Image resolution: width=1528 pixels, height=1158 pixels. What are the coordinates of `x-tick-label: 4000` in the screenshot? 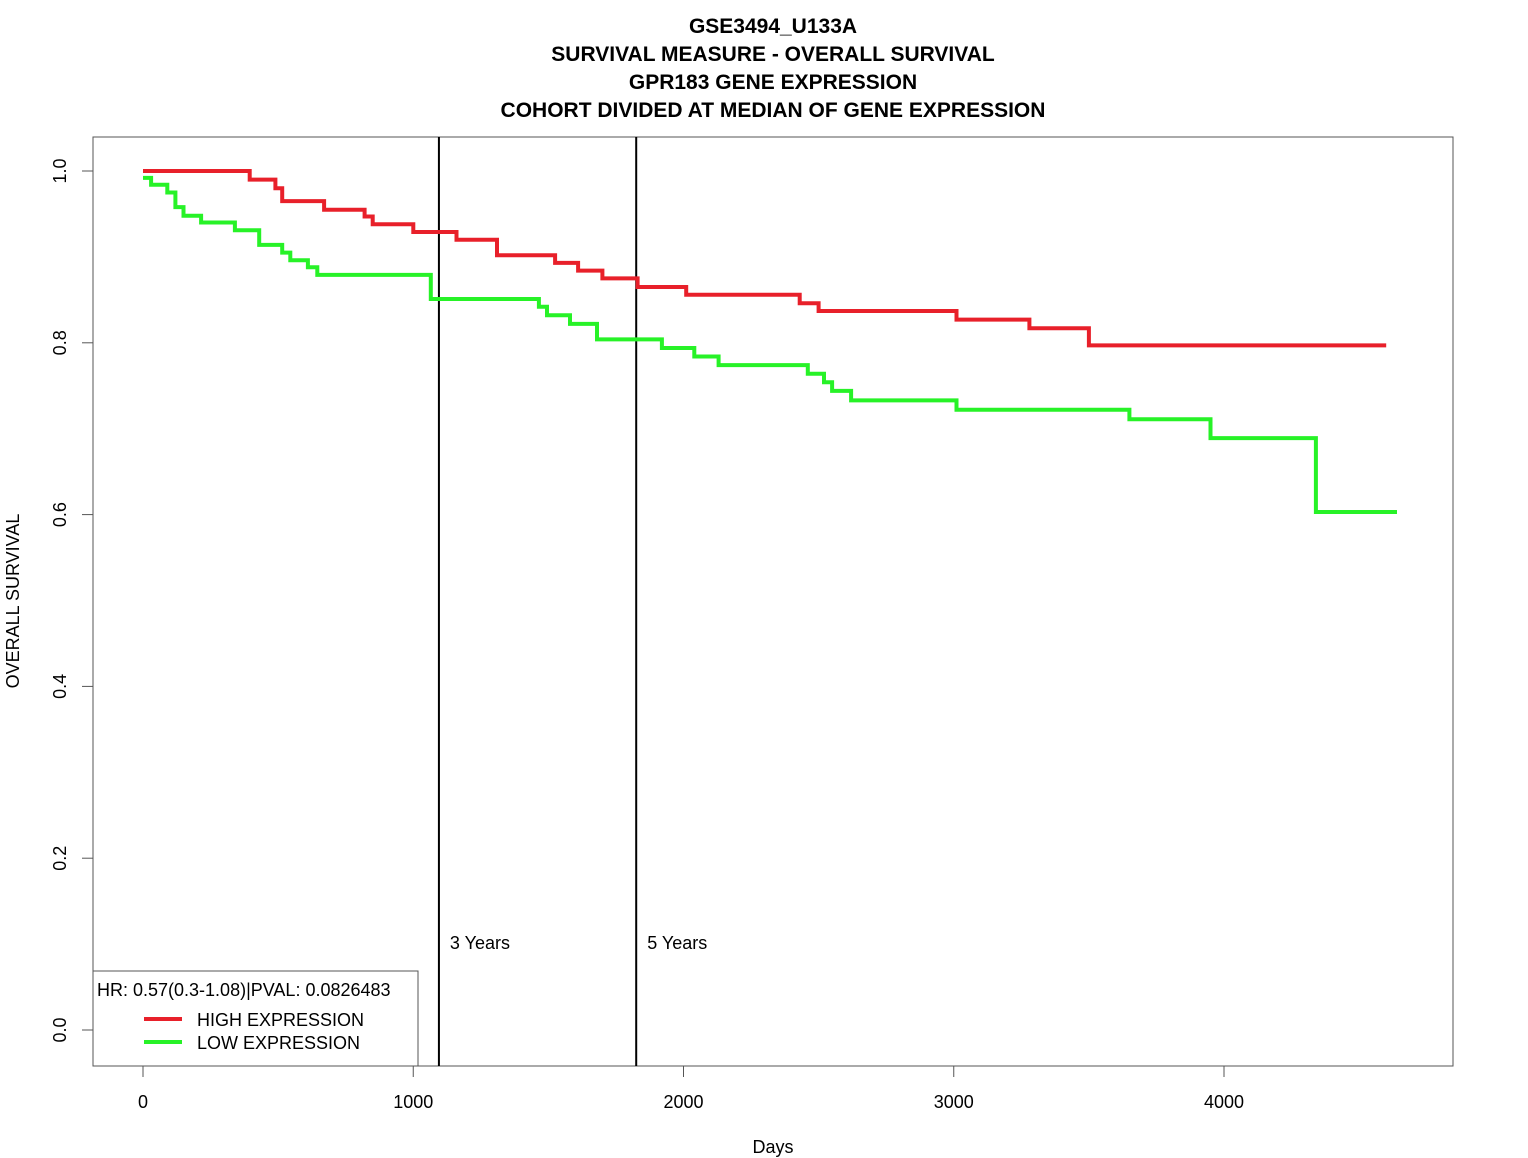 It's located at (1224, 1102).